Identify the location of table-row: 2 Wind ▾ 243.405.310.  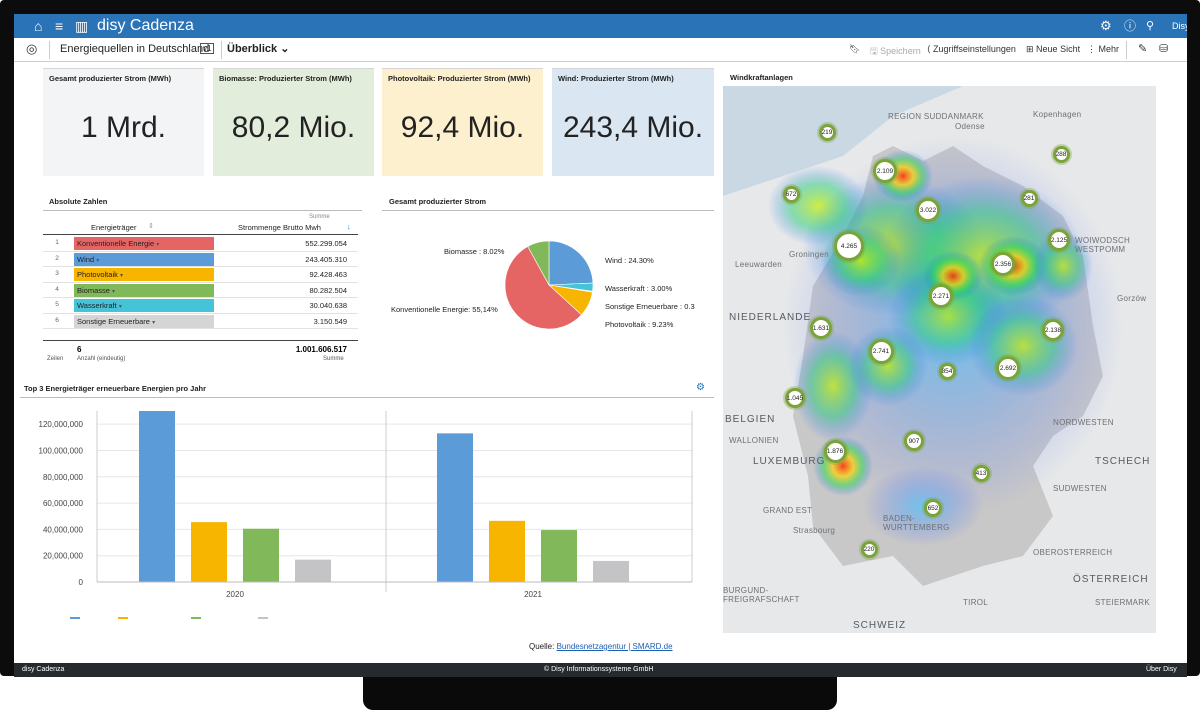
(200, 259).